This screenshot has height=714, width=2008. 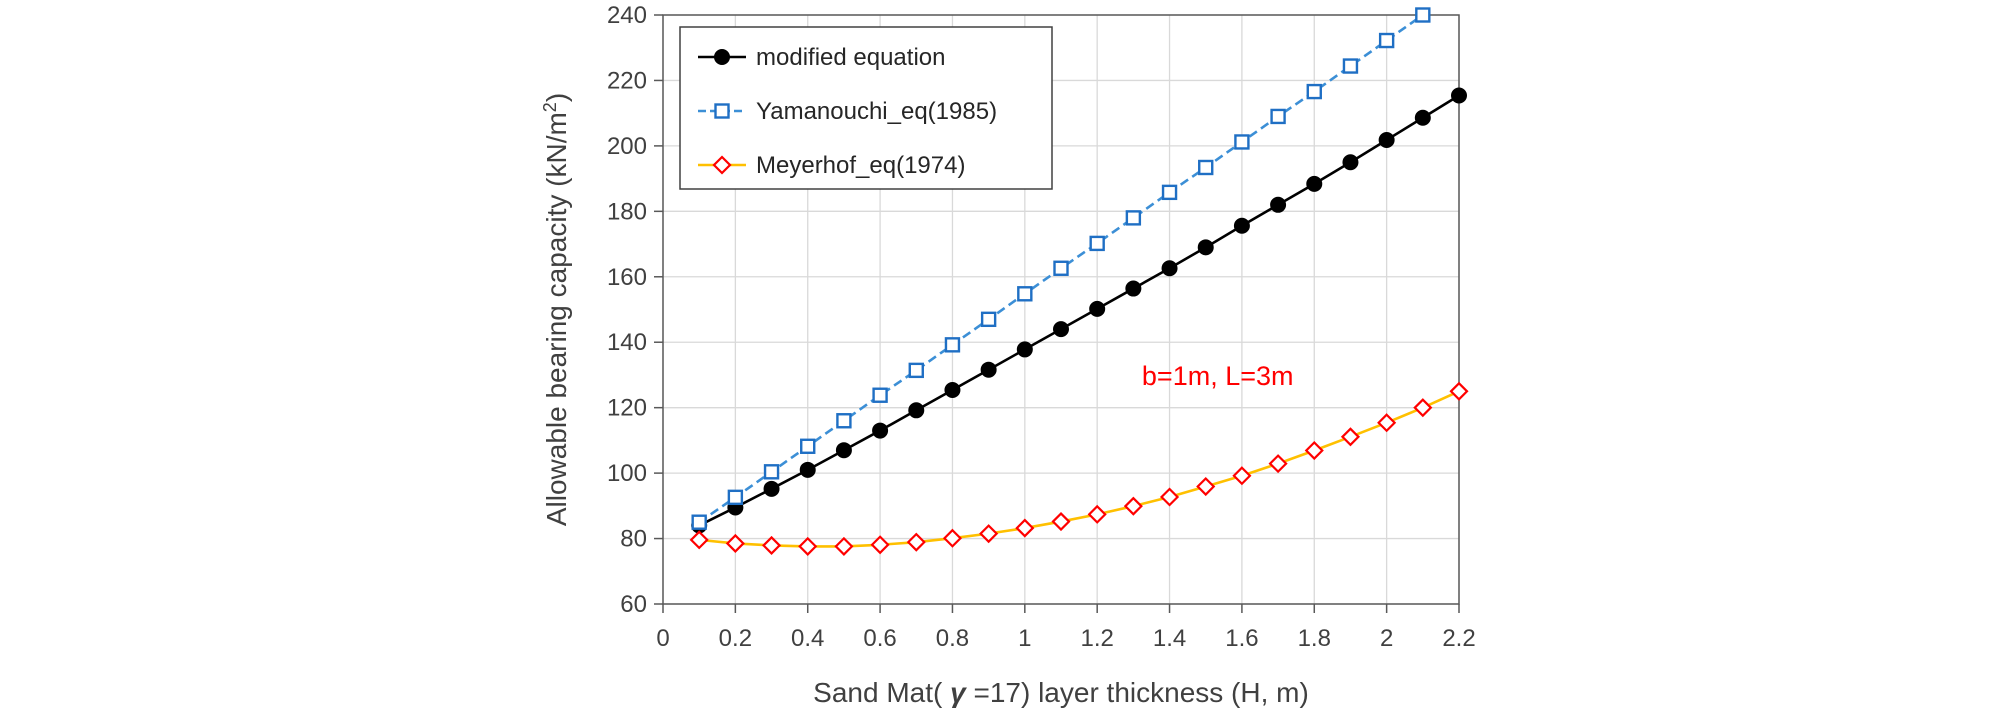 I want to click on y-axis-title: Allowable bearing capacity (kN/m2), so click(x=556, y=309).